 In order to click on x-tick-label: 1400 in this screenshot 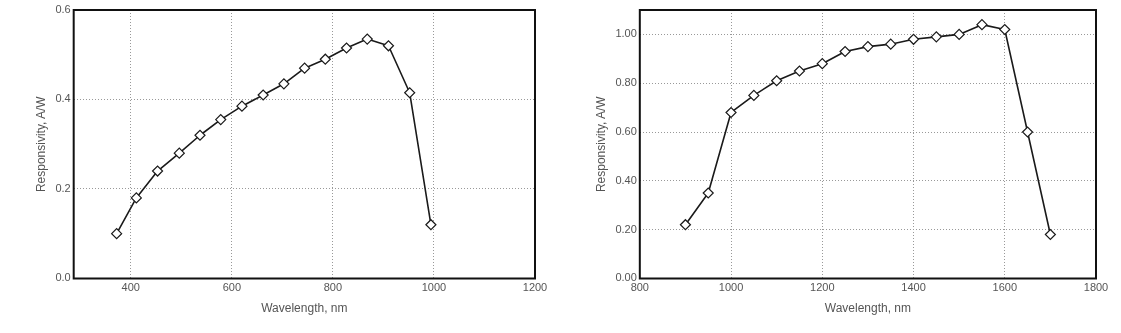, I will do `click(913, 287)`.